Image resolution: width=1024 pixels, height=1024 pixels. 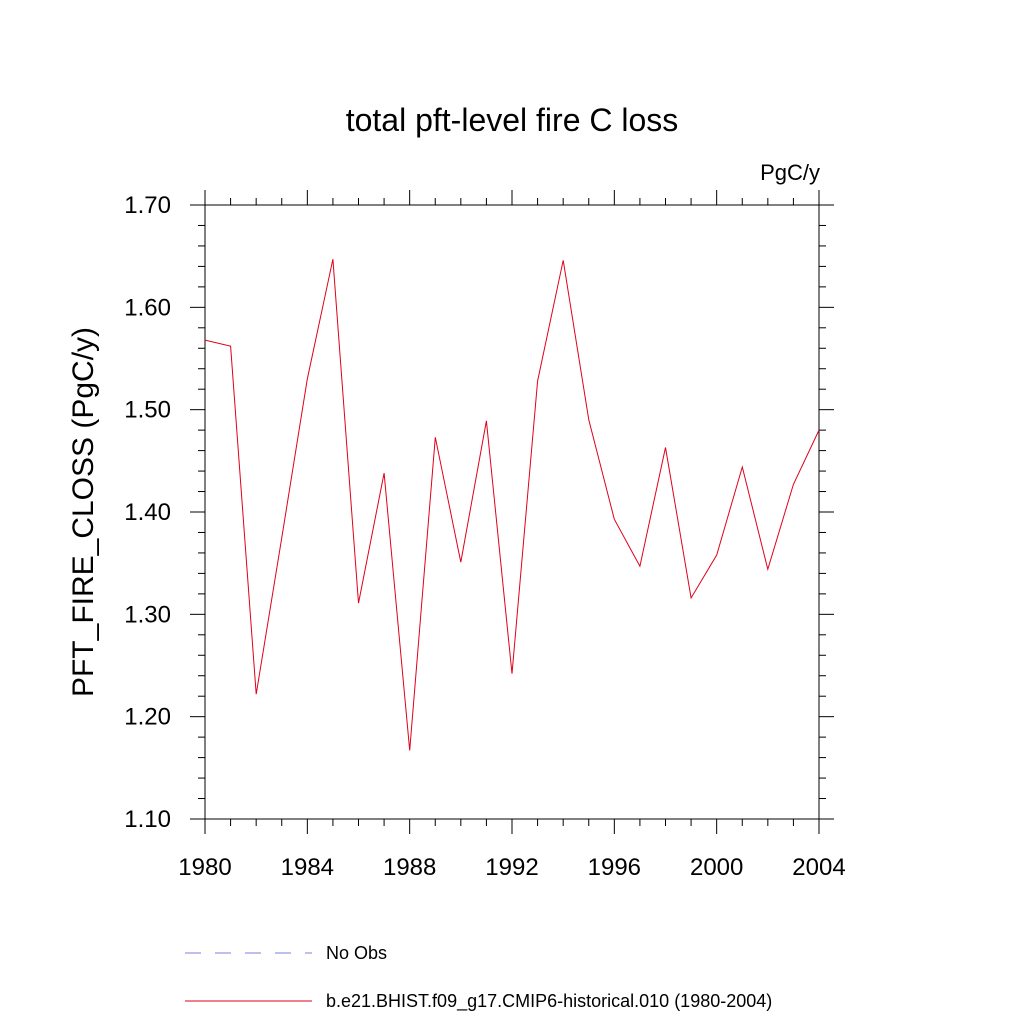 I want to click on x-tick-label: 2000, so click(x=716, y=867).